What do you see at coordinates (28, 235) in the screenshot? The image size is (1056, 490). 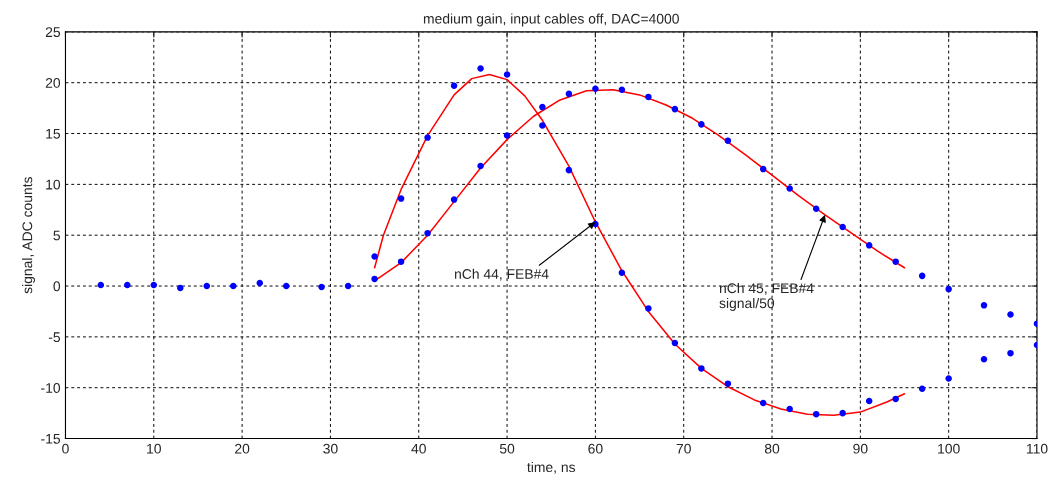 I see `y-axis-title: signal, ADC counts` at bounding box center [28, 235].